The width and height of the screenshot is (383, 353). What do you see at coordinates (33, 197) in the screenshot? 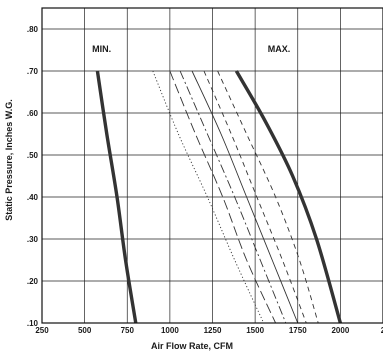
I see `y-tick-label: .40` at bounding box center [33, 197].